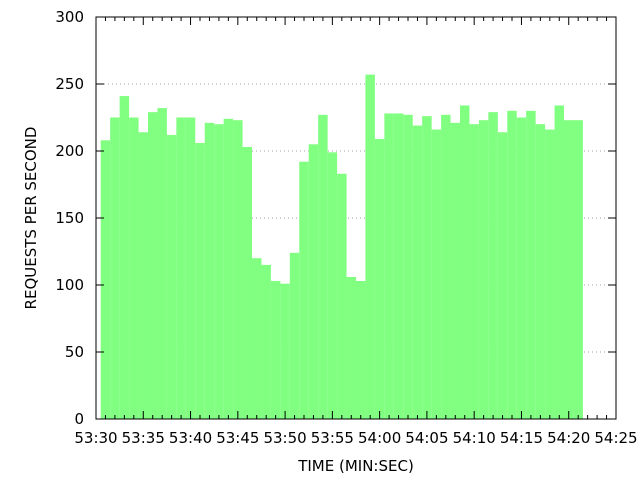 The width and height of the screenshot is (640, 480). Describe the element at coordinates (190, 438) in the screenshot. I see `x-tick-label: 53:40` at that location.